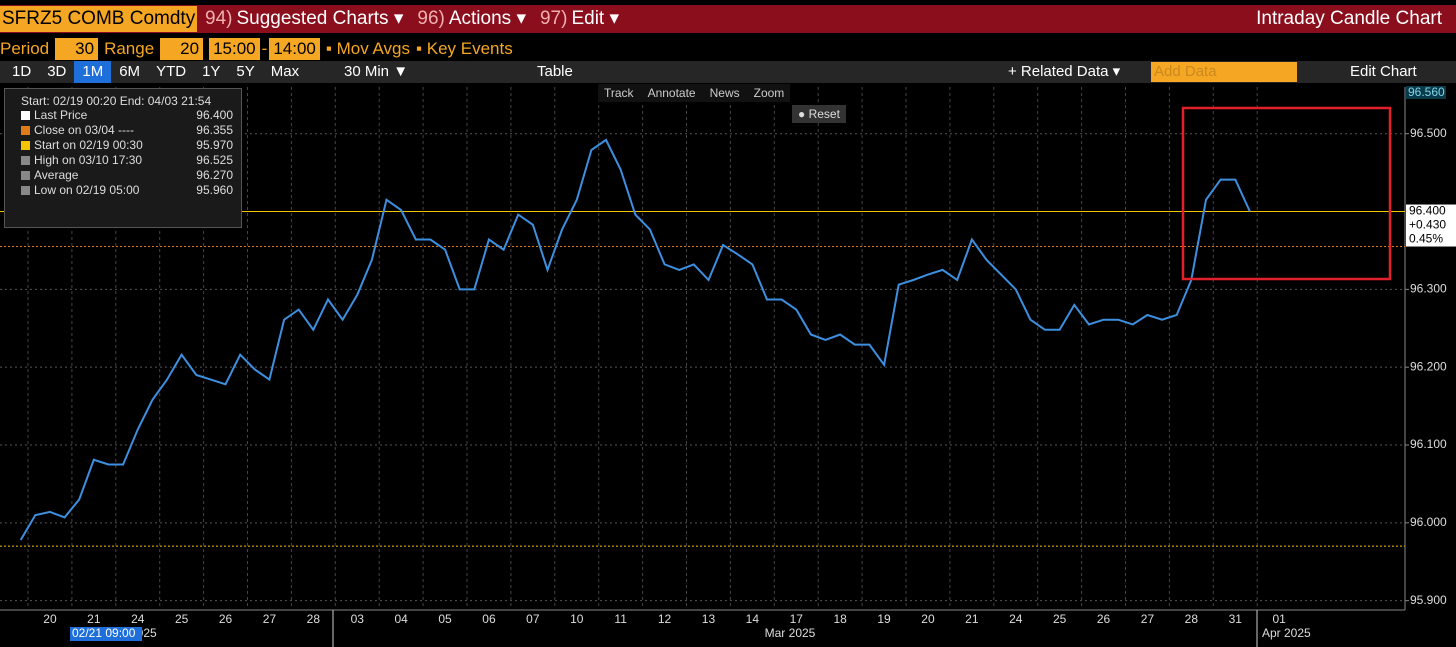 This screenshot has height=647, width=1456. Describe the element at coordinates (1428, 133) in the screenshot. I see `y-tick-label: 96.500` at that location.